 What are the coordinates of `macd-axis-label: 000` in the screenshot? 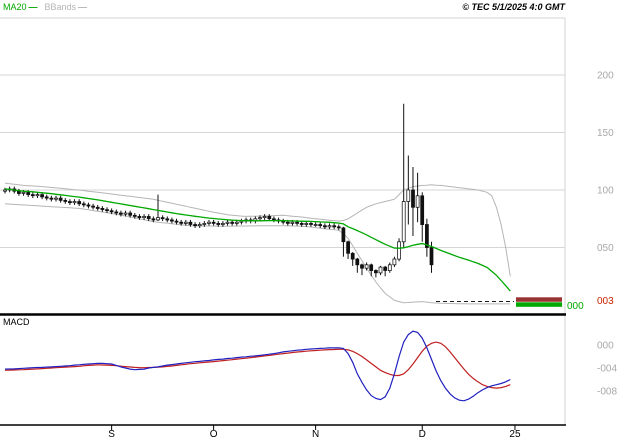 It's located at (605, 346).